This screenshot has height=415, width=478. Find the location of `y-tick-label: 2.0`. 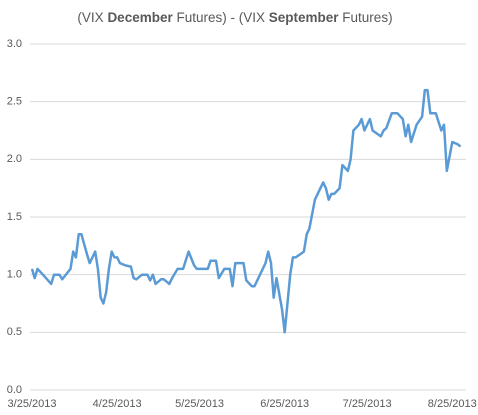

y-tick-label: 2.0 is located at coordinates (14, 159).